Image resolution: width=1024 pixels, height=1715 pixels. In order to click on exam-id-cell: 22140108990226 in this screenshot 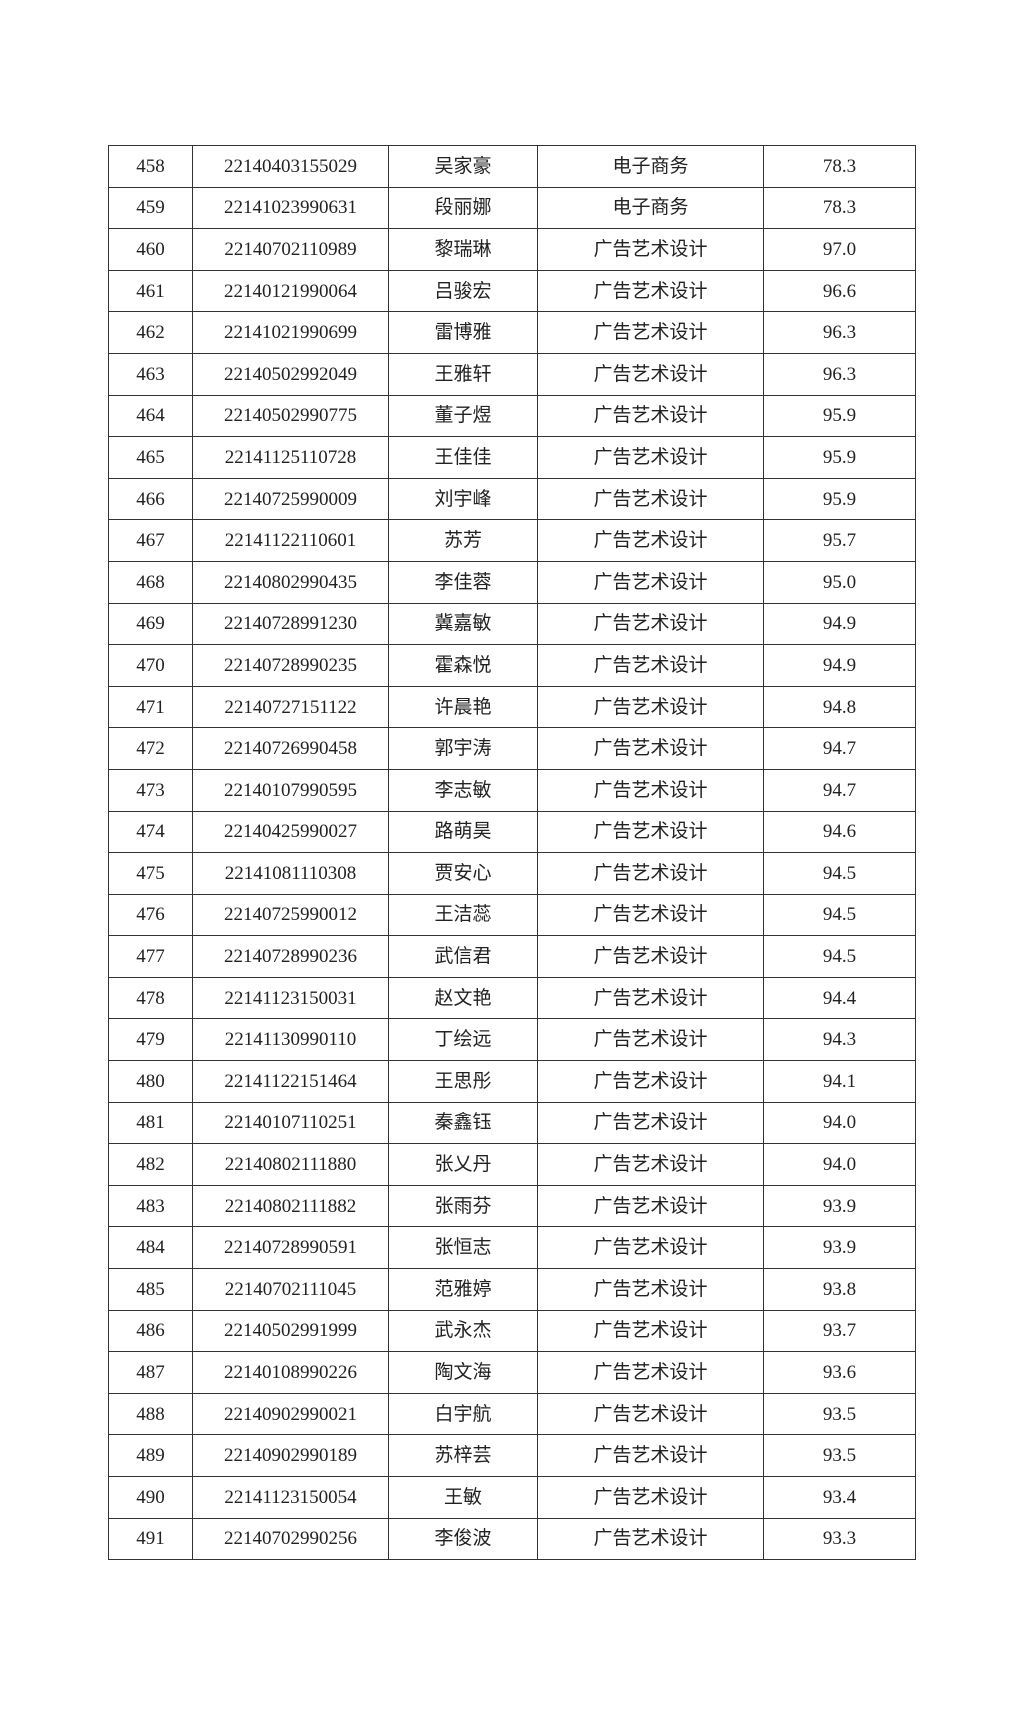, I will do `click(290, 1372)`.